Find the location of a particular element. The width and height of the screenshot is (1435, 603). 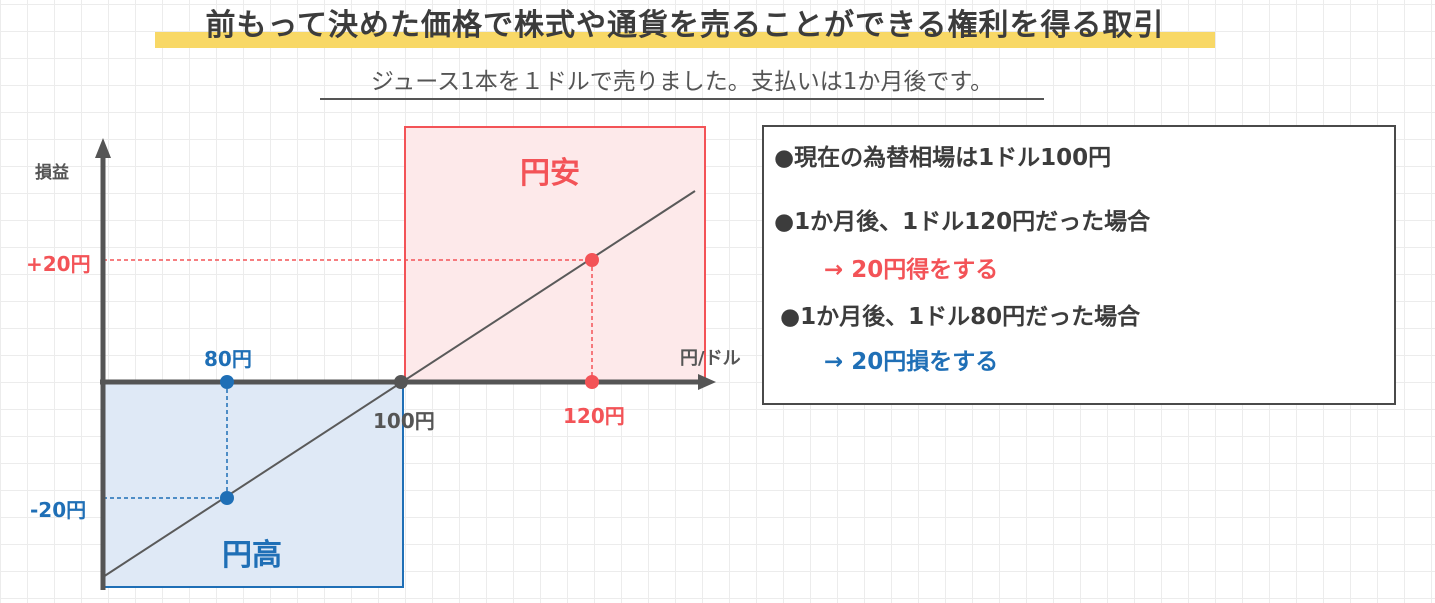

title-highlight is located at coordinates (685, 40).